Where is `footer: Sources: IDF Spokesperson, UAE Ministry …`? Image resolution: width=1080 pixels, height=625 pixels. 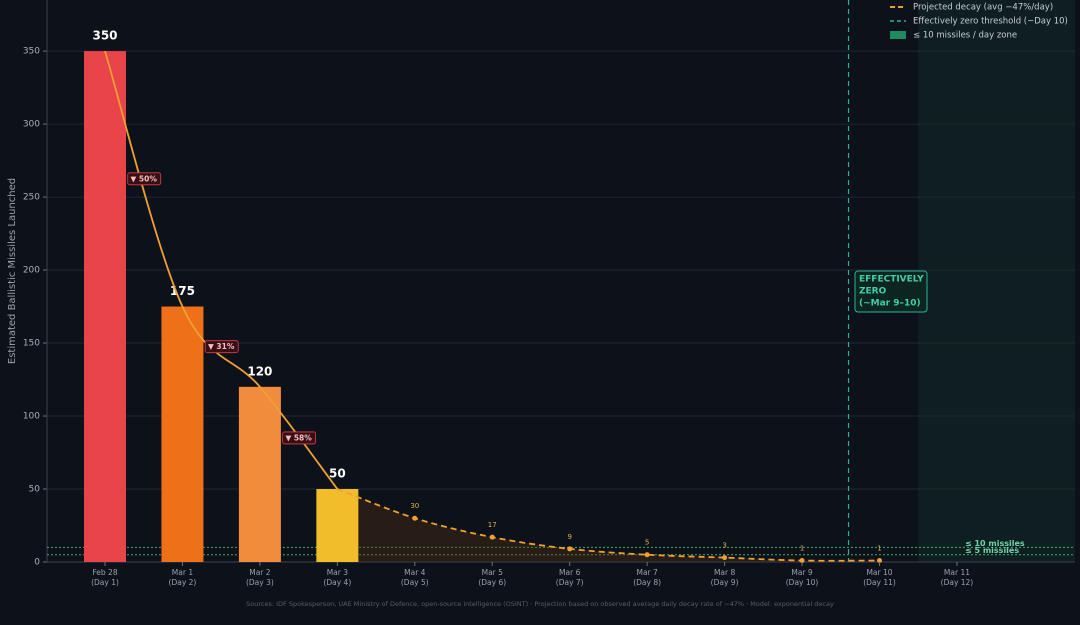
footer: Sources: IDF Spokesperson, UAE Ministry … is located at coordinates (540, 604).